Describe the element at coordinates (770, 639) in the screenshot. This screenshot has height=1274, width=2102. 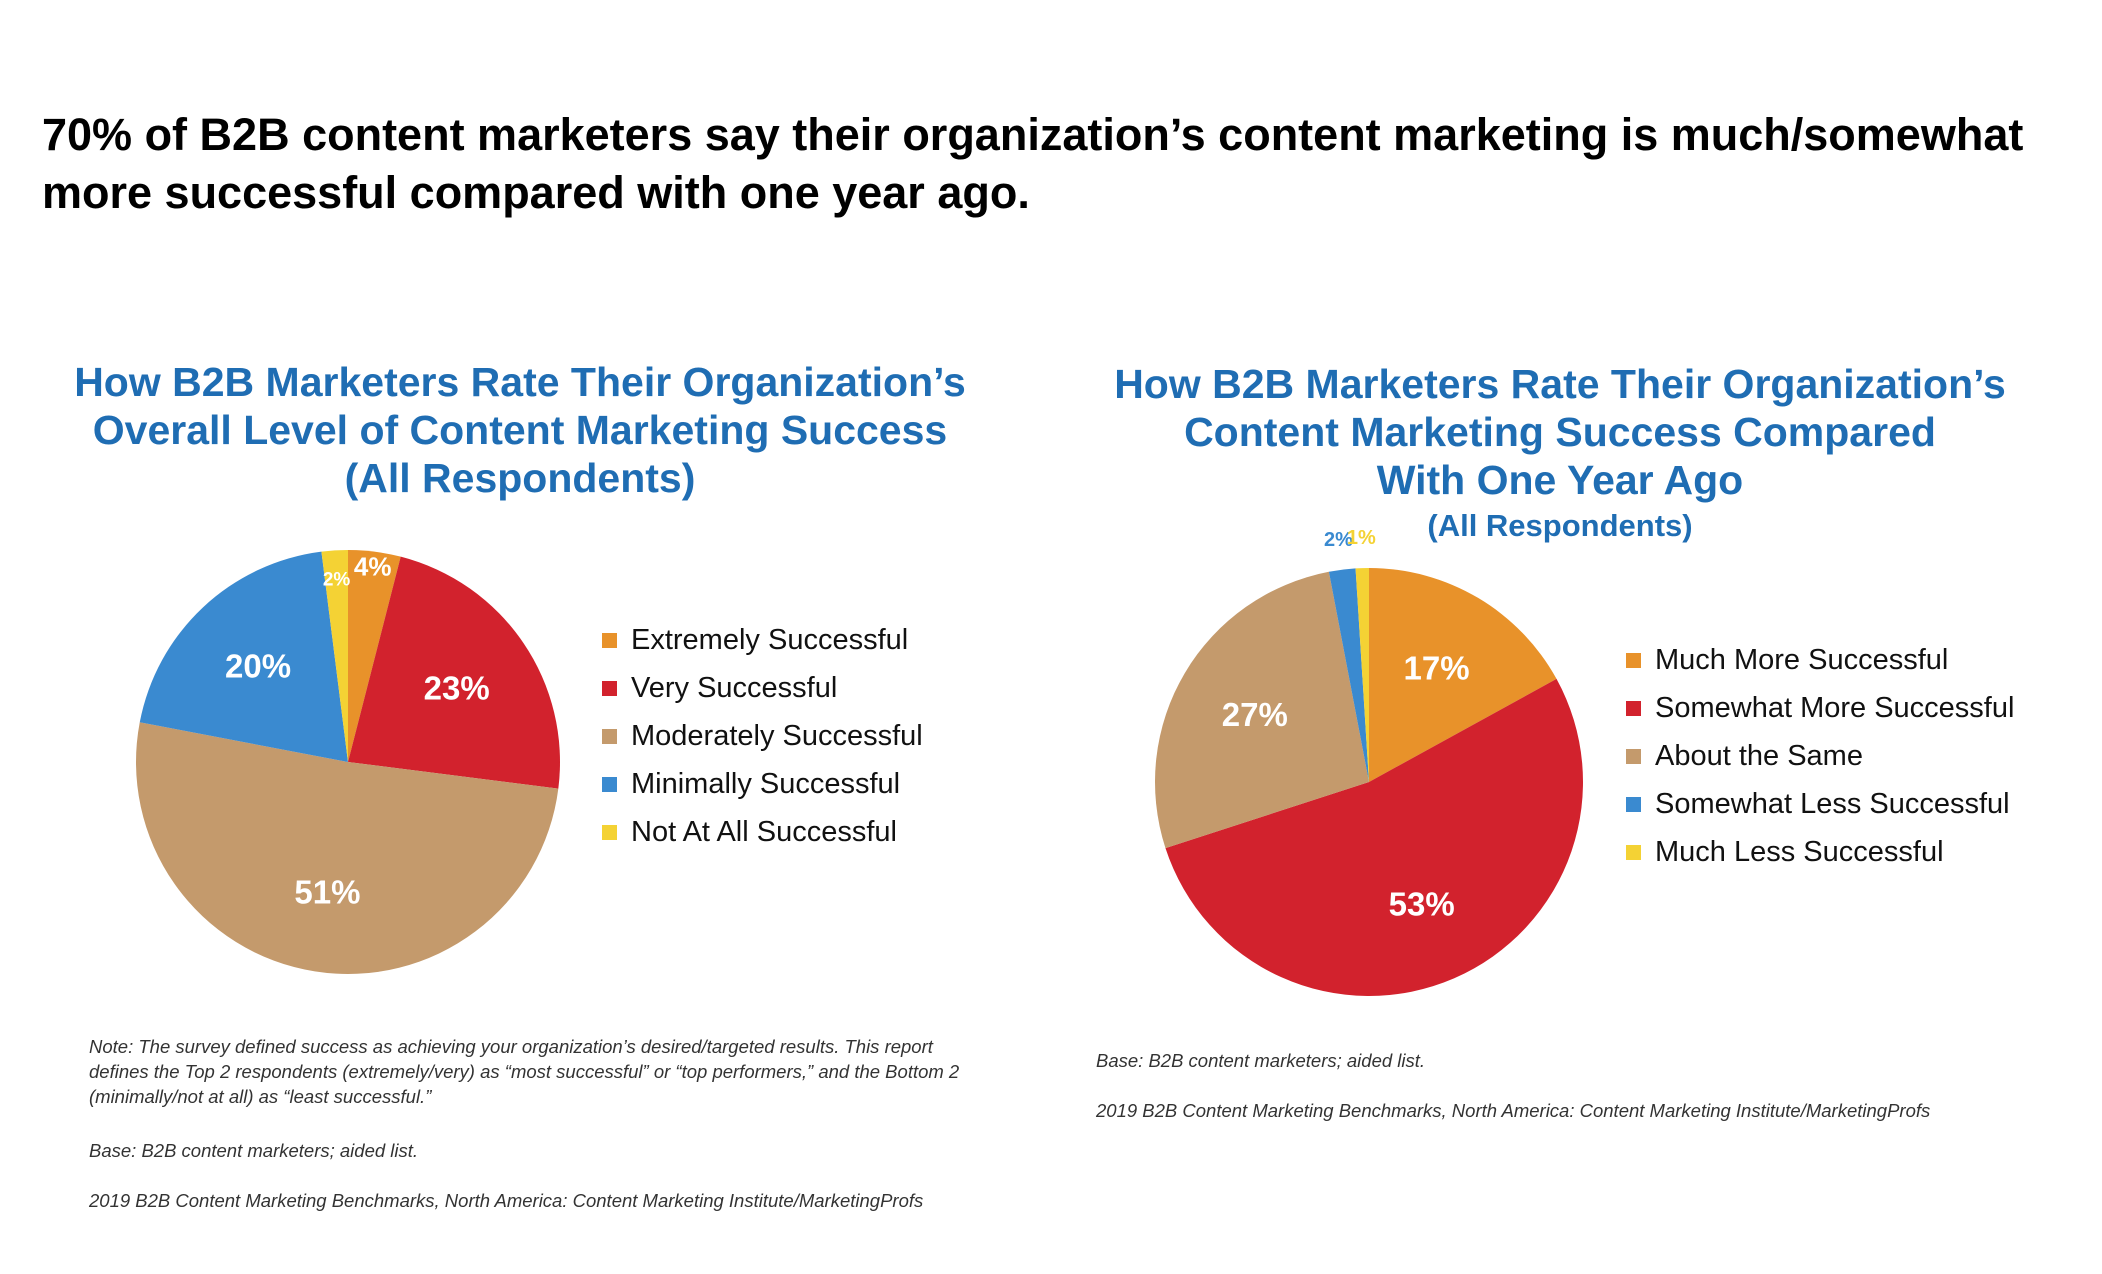
I see `legend-label: Extremely Successful` at that location.